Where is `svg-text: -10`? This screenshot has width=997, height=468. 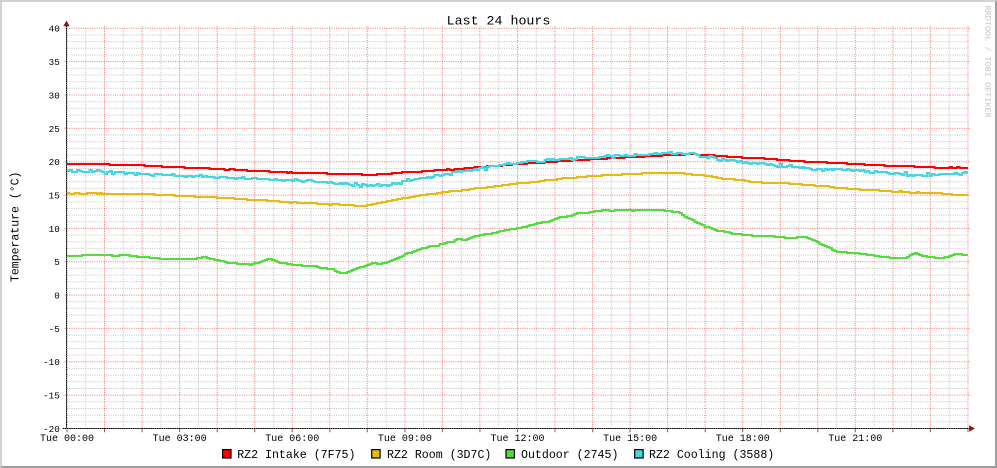
svg-text: -10 is located at coordinates (51, 362).